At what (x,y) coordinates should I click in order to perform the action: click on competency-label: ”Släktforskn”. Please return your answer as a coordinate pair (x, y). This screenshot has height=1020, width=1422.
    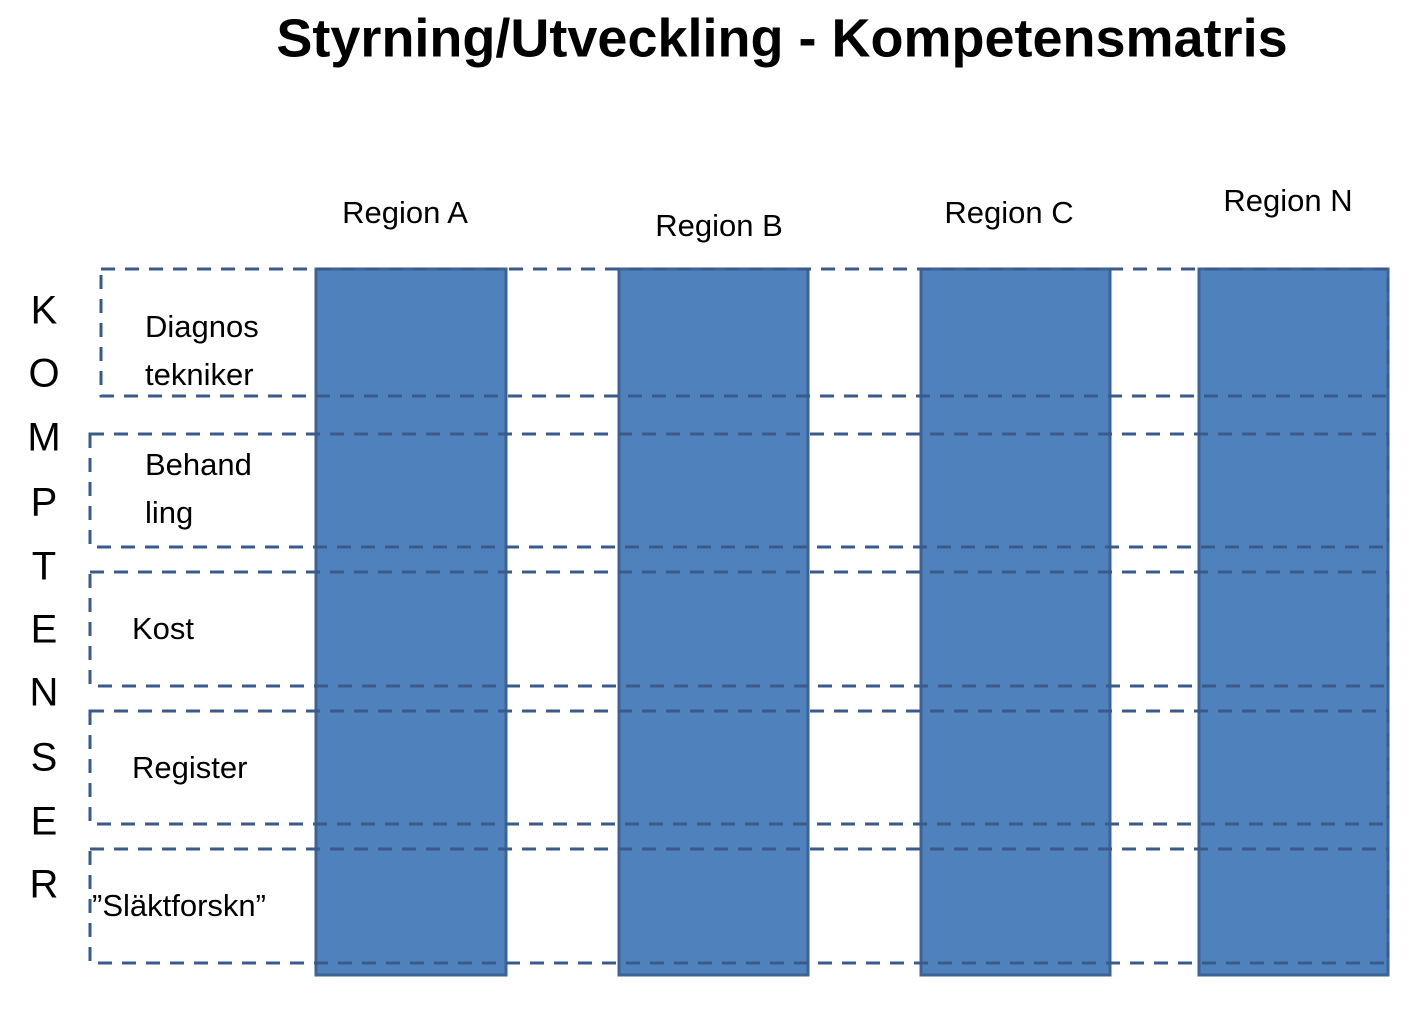
    Looking at the image, I should click on (179, 905).